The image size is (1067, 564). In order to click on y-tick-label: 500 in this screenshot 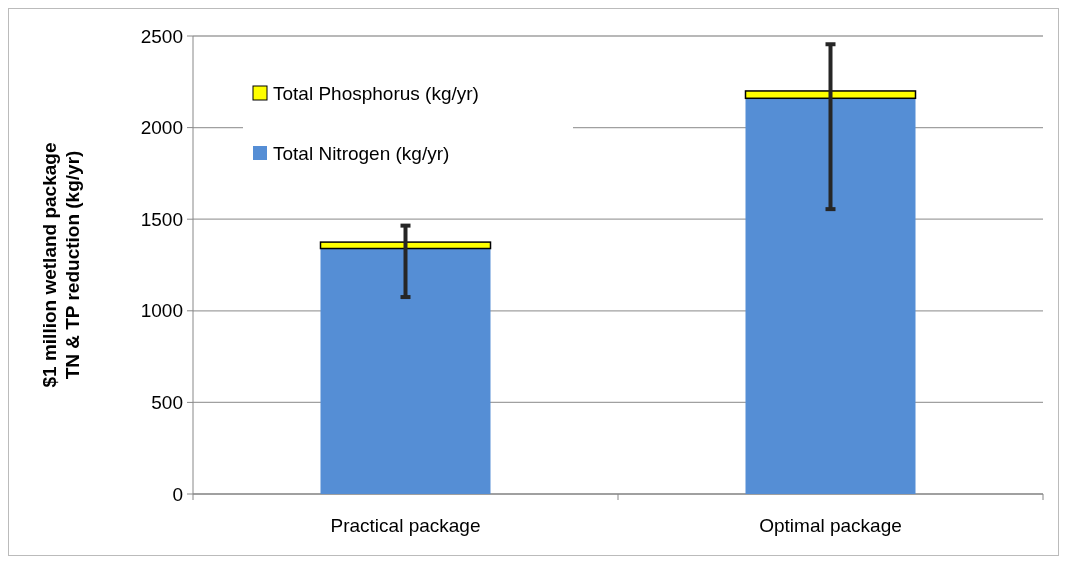, I will do `click(167, 403)`.